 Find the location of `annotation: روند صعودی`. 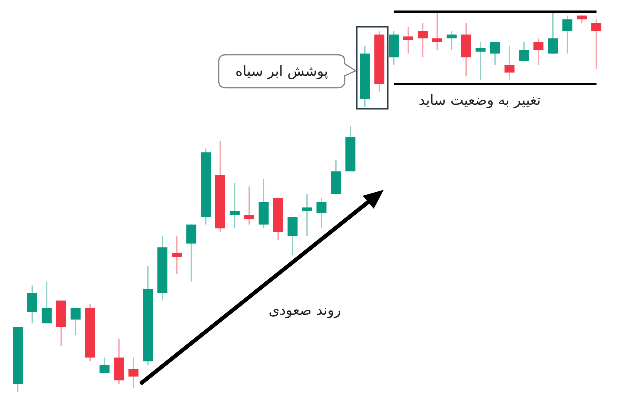

annotation: روند صعودی is located at coordinates (305, 311).